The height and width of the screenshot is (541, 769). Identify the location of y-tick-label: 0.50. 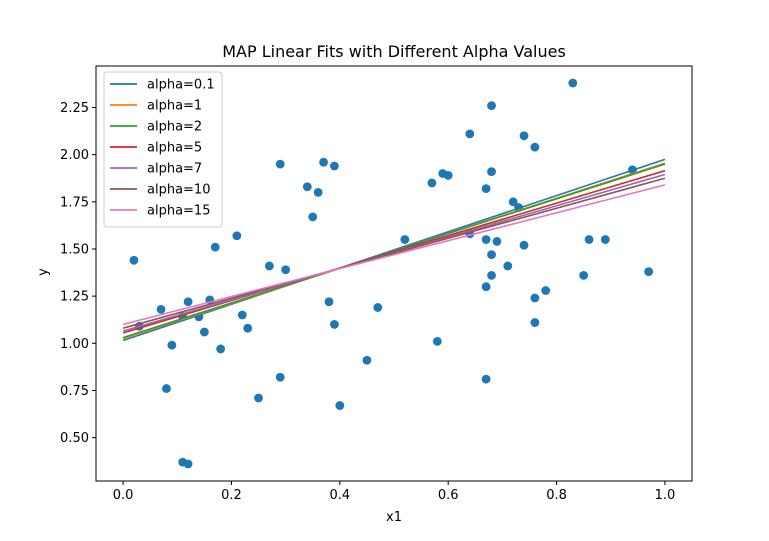
(74, 438).